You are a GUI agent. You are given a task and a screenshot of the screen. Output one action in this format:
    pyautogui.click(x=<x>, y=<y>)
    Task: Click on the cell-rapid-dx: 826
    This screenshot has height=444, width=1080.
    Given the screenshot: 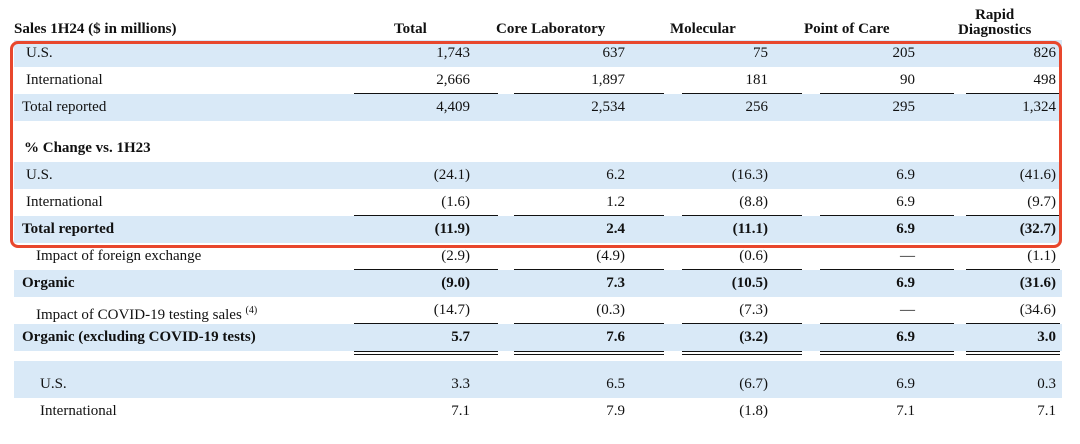 What is the action you would take?
    pyautogui.click(x=1045, y=53)
    